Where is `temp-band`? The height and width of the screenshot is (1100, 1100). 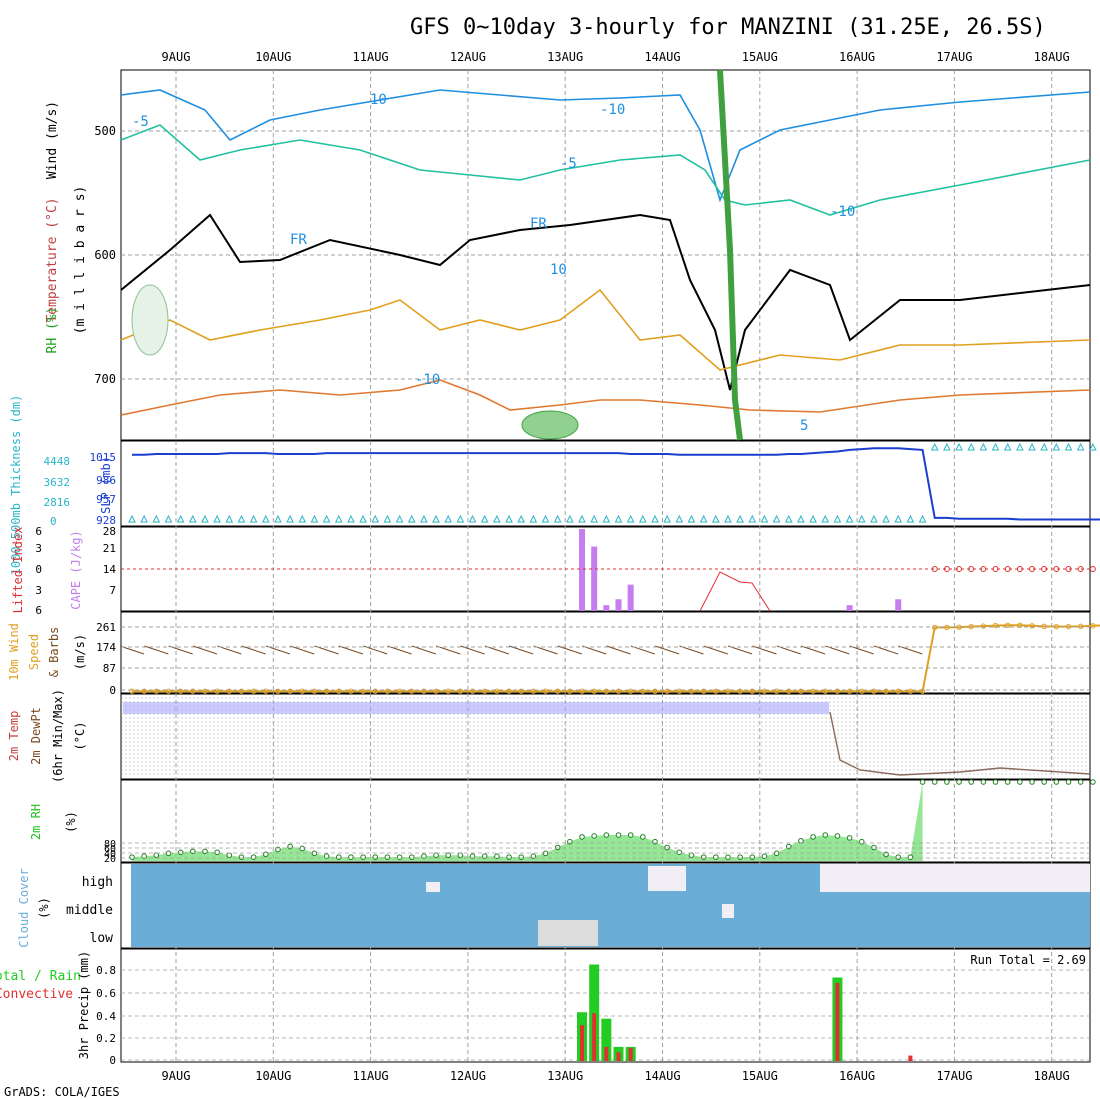 temp-band is located at coordinates (476, 708).